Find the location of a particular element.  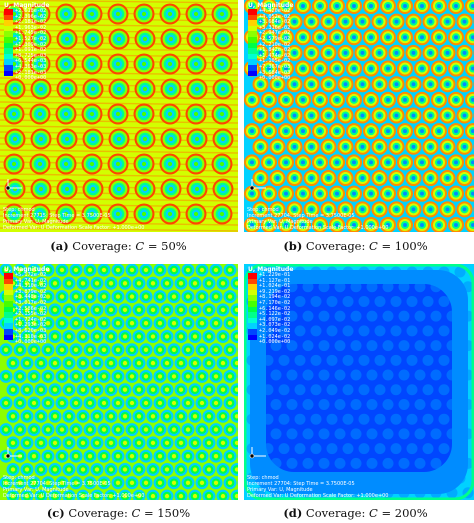

legend-row: +0.000e+00 is located at coordinates (26, 343).